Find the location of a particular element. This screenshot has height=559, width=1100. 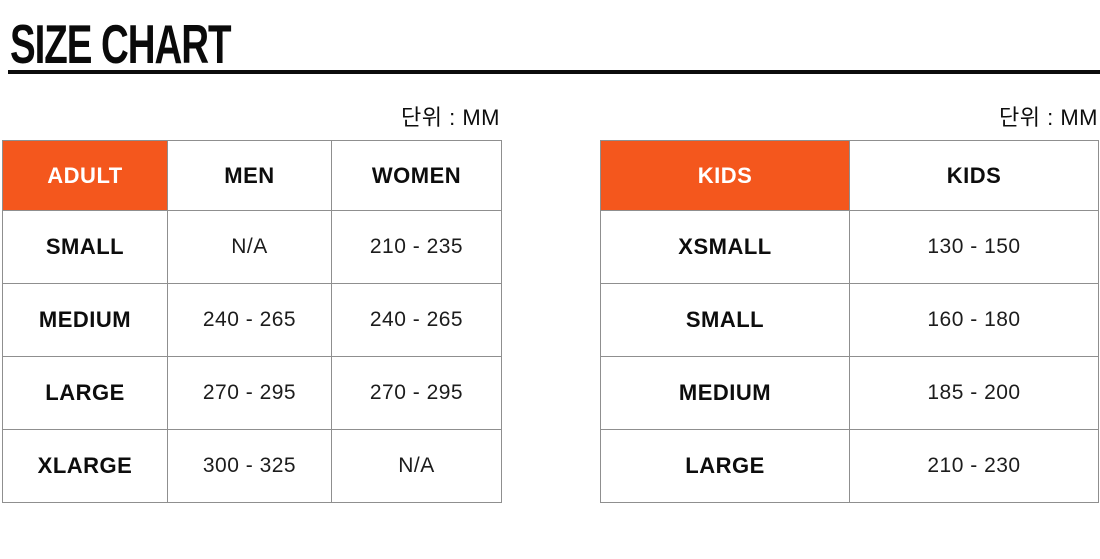

row-label: XLARGE is located at coordinates (85, 466).